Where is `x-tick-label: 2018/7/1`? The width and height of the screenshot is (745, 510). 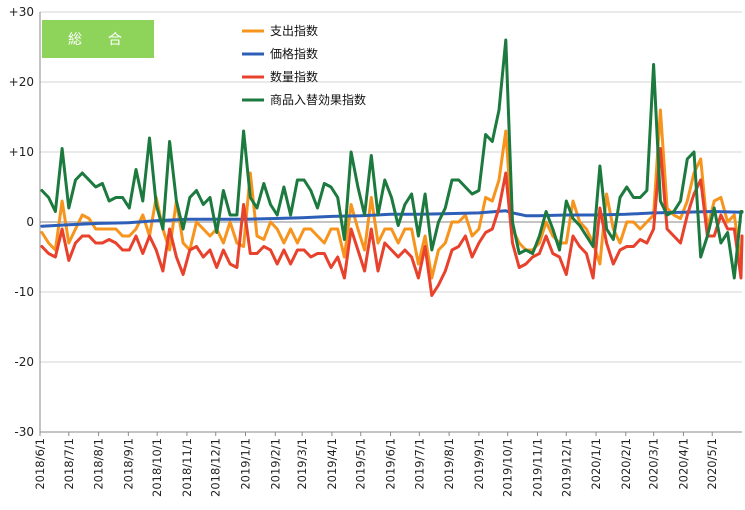 x-tick-label: 2018/7/1 is located at coordinates (69, 464).